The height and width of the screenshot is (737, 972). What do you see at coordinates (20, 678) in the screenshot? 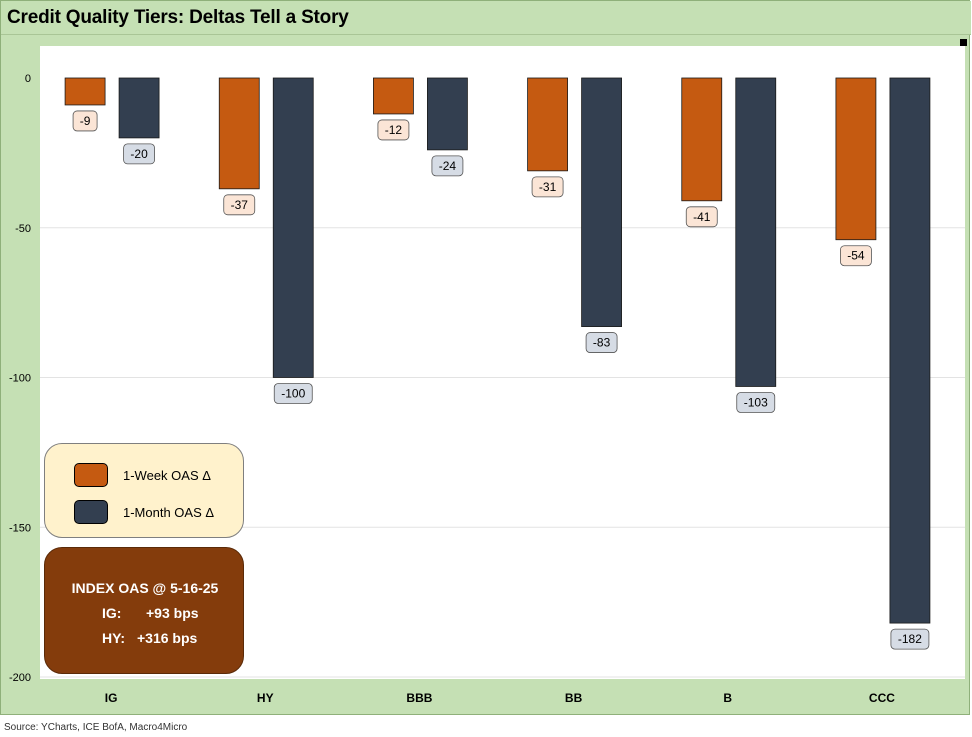
I see `y-tick-label: -200` at bounding box center [20, 678].